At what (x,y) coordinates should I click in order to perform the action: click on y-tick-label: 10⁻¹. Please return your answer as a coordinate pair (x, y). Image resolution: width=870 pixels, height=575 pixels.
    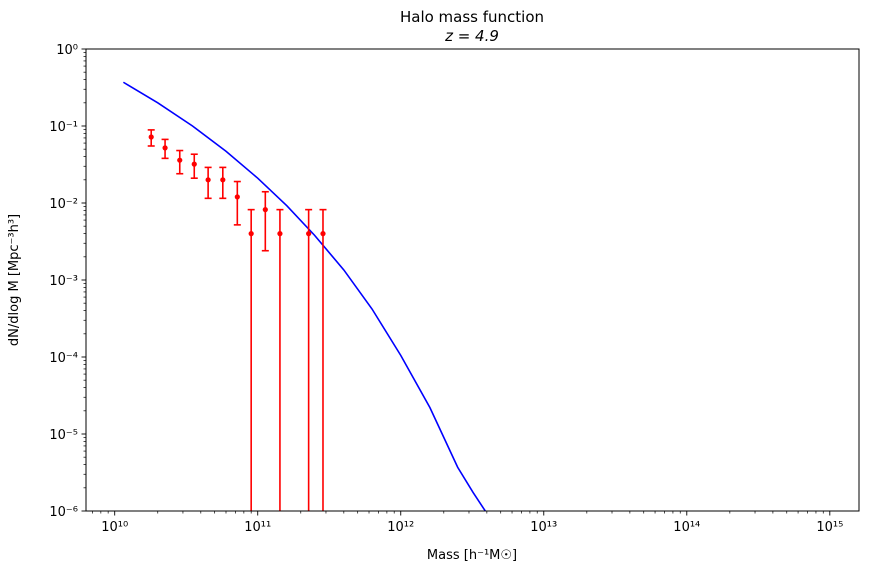
    Looking at the image, I should click on (63, 127).